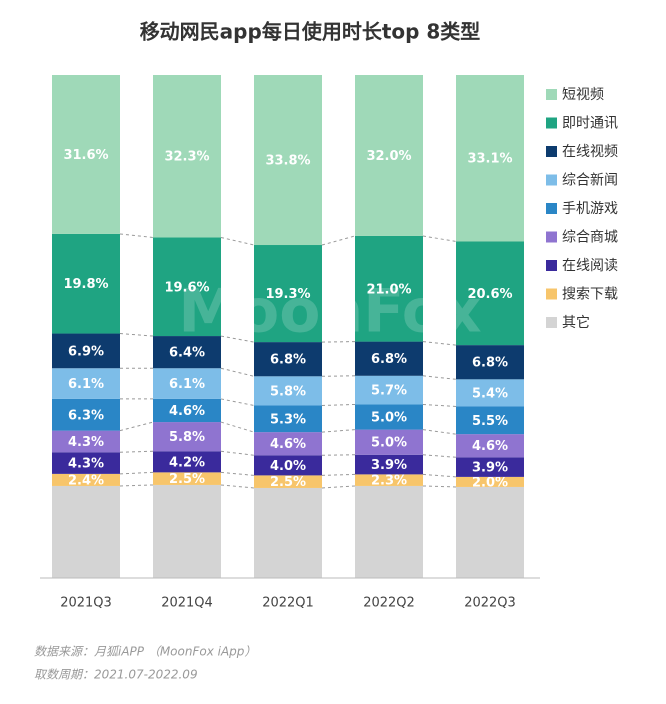 This screenshot has height=704, width=666. I want to click on value-label: 6.9%, so click(86, 351).